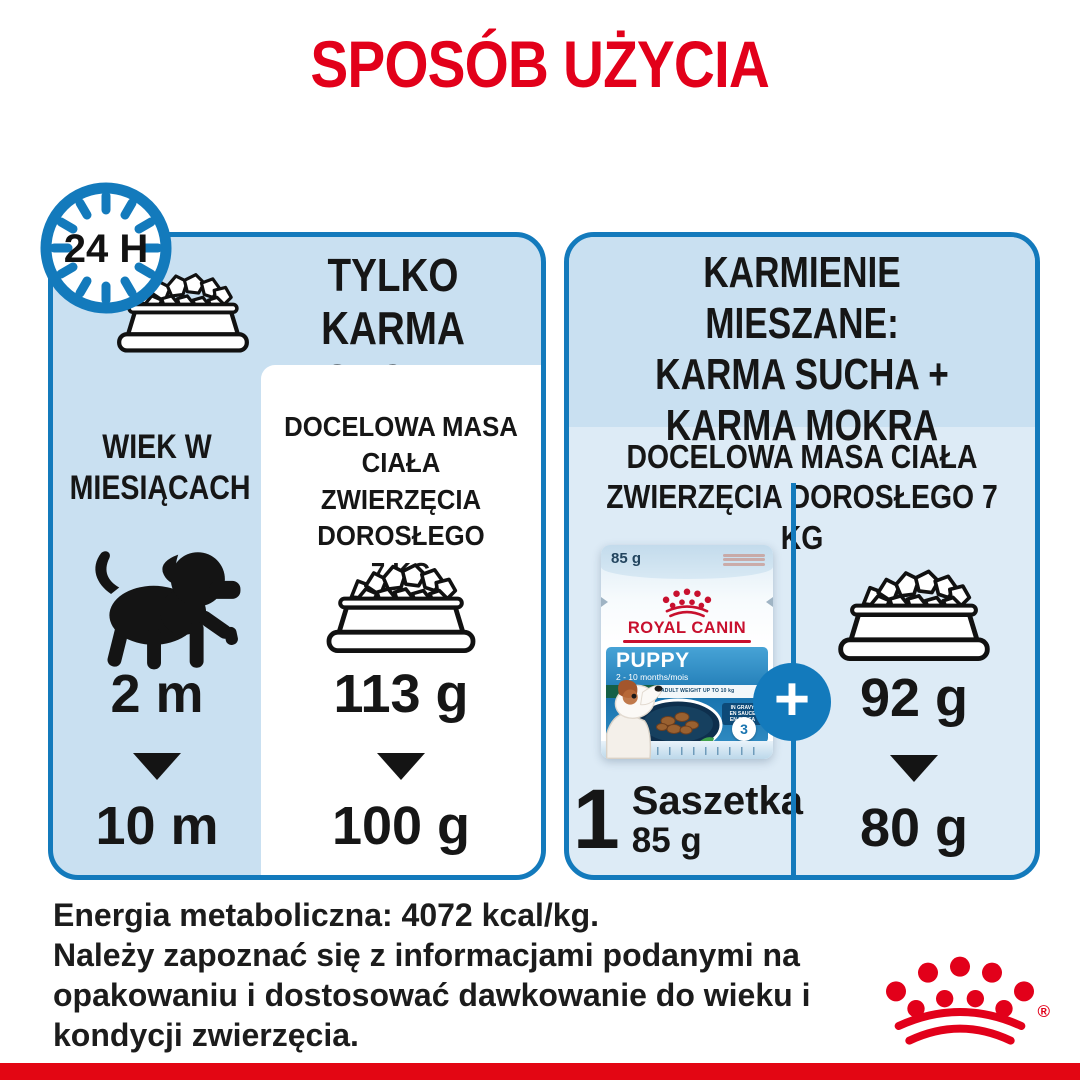 The image size is (1080, 1080). What do you see at coordinates (742, 714) in the screenshot?
I see `gravy-line2: EN SAUCE` at bounding box center [742, 714].